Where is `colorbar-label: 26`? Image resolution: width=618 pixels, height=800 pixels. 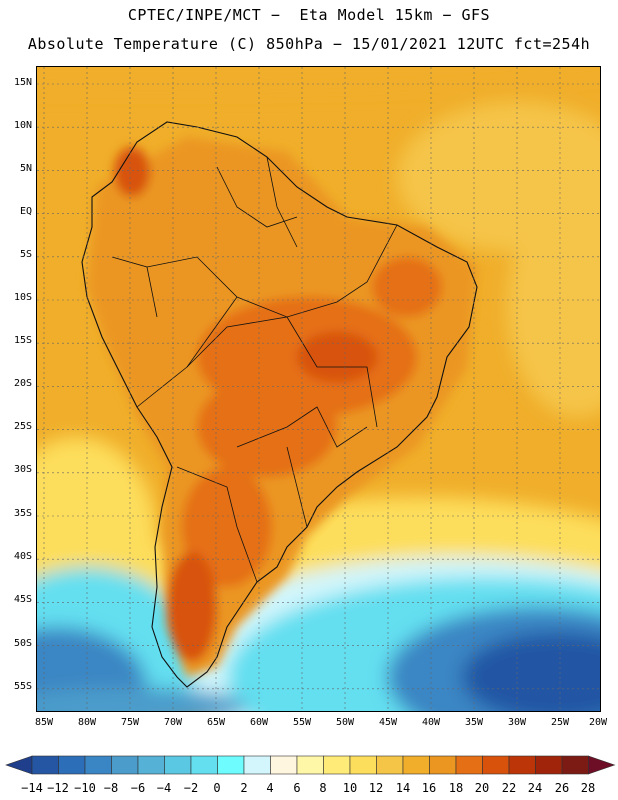
colorbar-label: 26 is located at coordinates (562, 788).